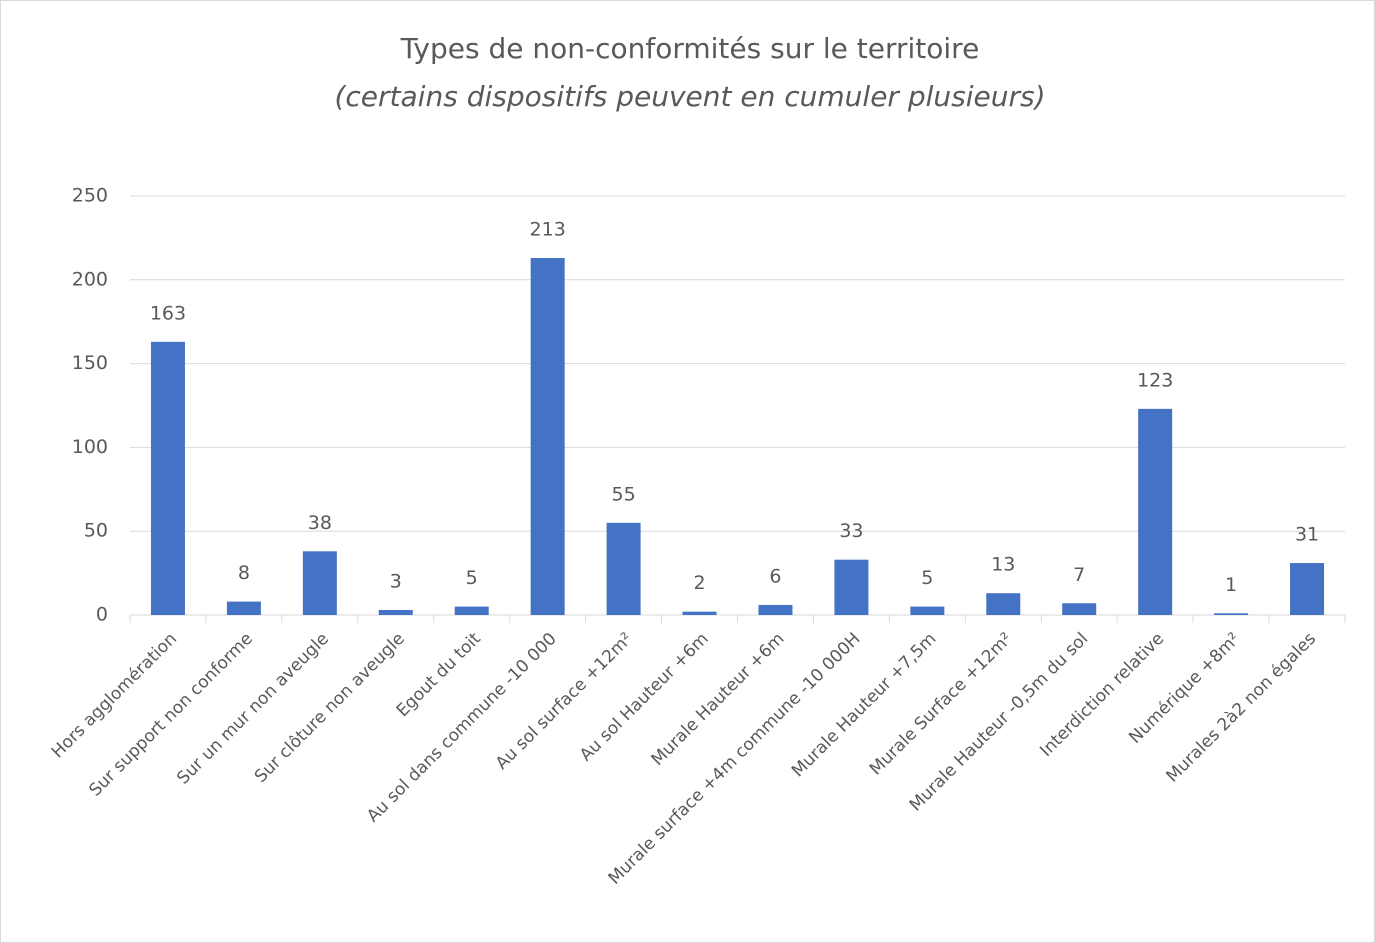  I want to click on data-label: 6, so click(775, 576).